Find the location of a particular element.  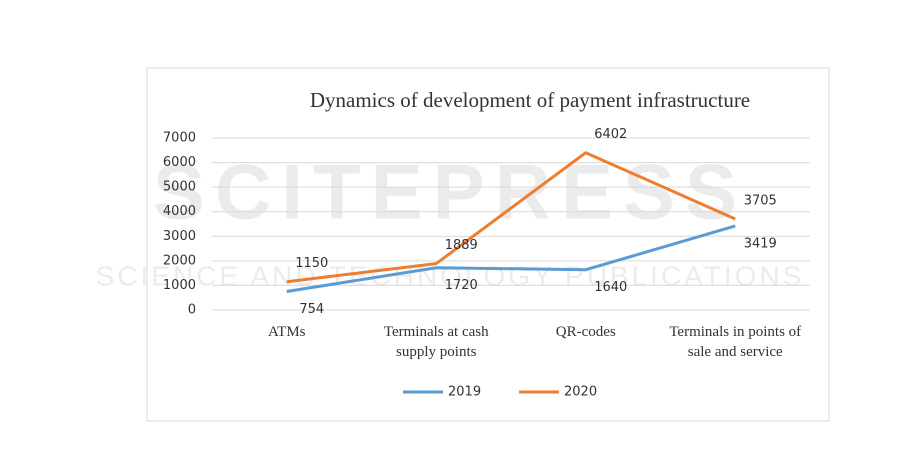

y-tick-label: 3000 is located at coordinates (179, 236).